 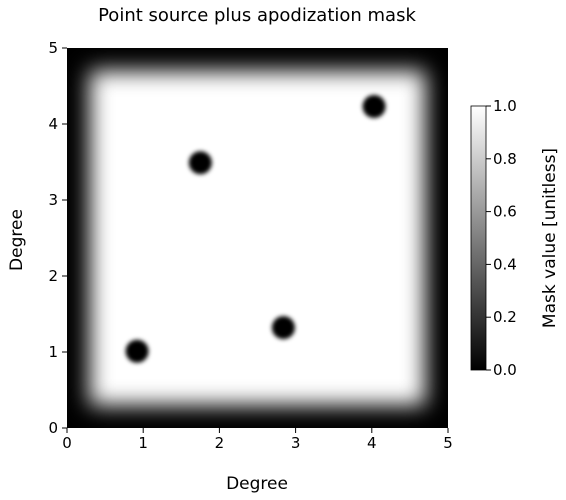 I want to click on colorbar-tick-label: 0.0, so click(x=505, y=370).